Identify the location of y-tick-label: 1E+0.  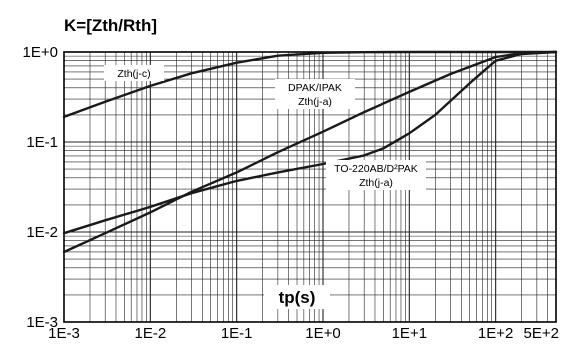
(40, 52).